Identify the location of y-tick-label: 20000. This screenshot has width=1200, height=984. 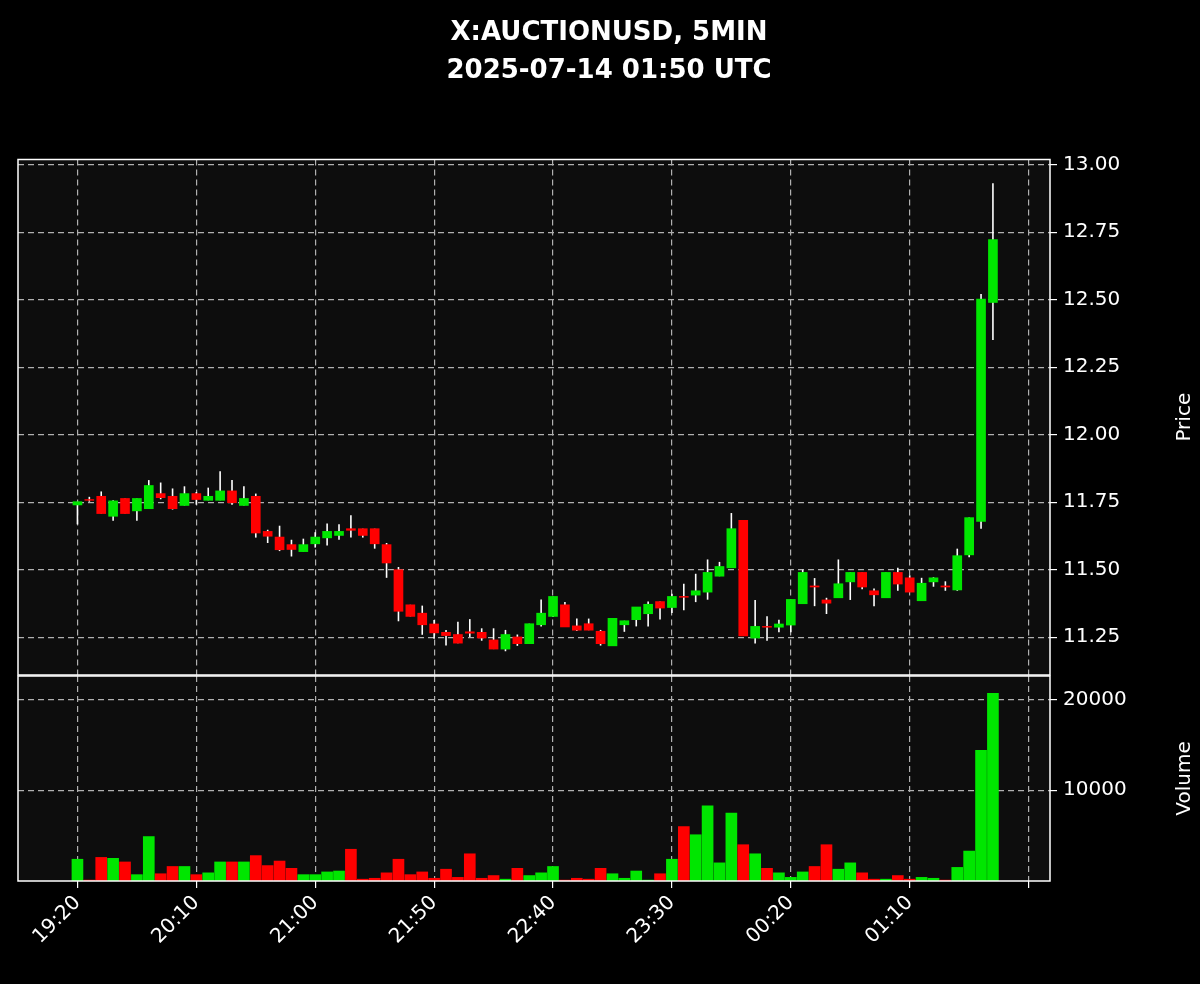
(1095, 697).